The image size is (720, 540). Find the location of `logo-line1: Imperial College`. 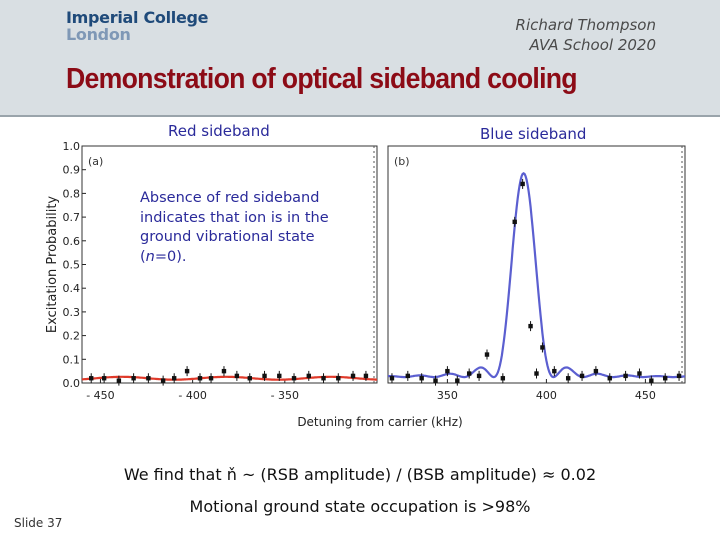

logo-line1: Imperial College is located at coordinates (137, 17).